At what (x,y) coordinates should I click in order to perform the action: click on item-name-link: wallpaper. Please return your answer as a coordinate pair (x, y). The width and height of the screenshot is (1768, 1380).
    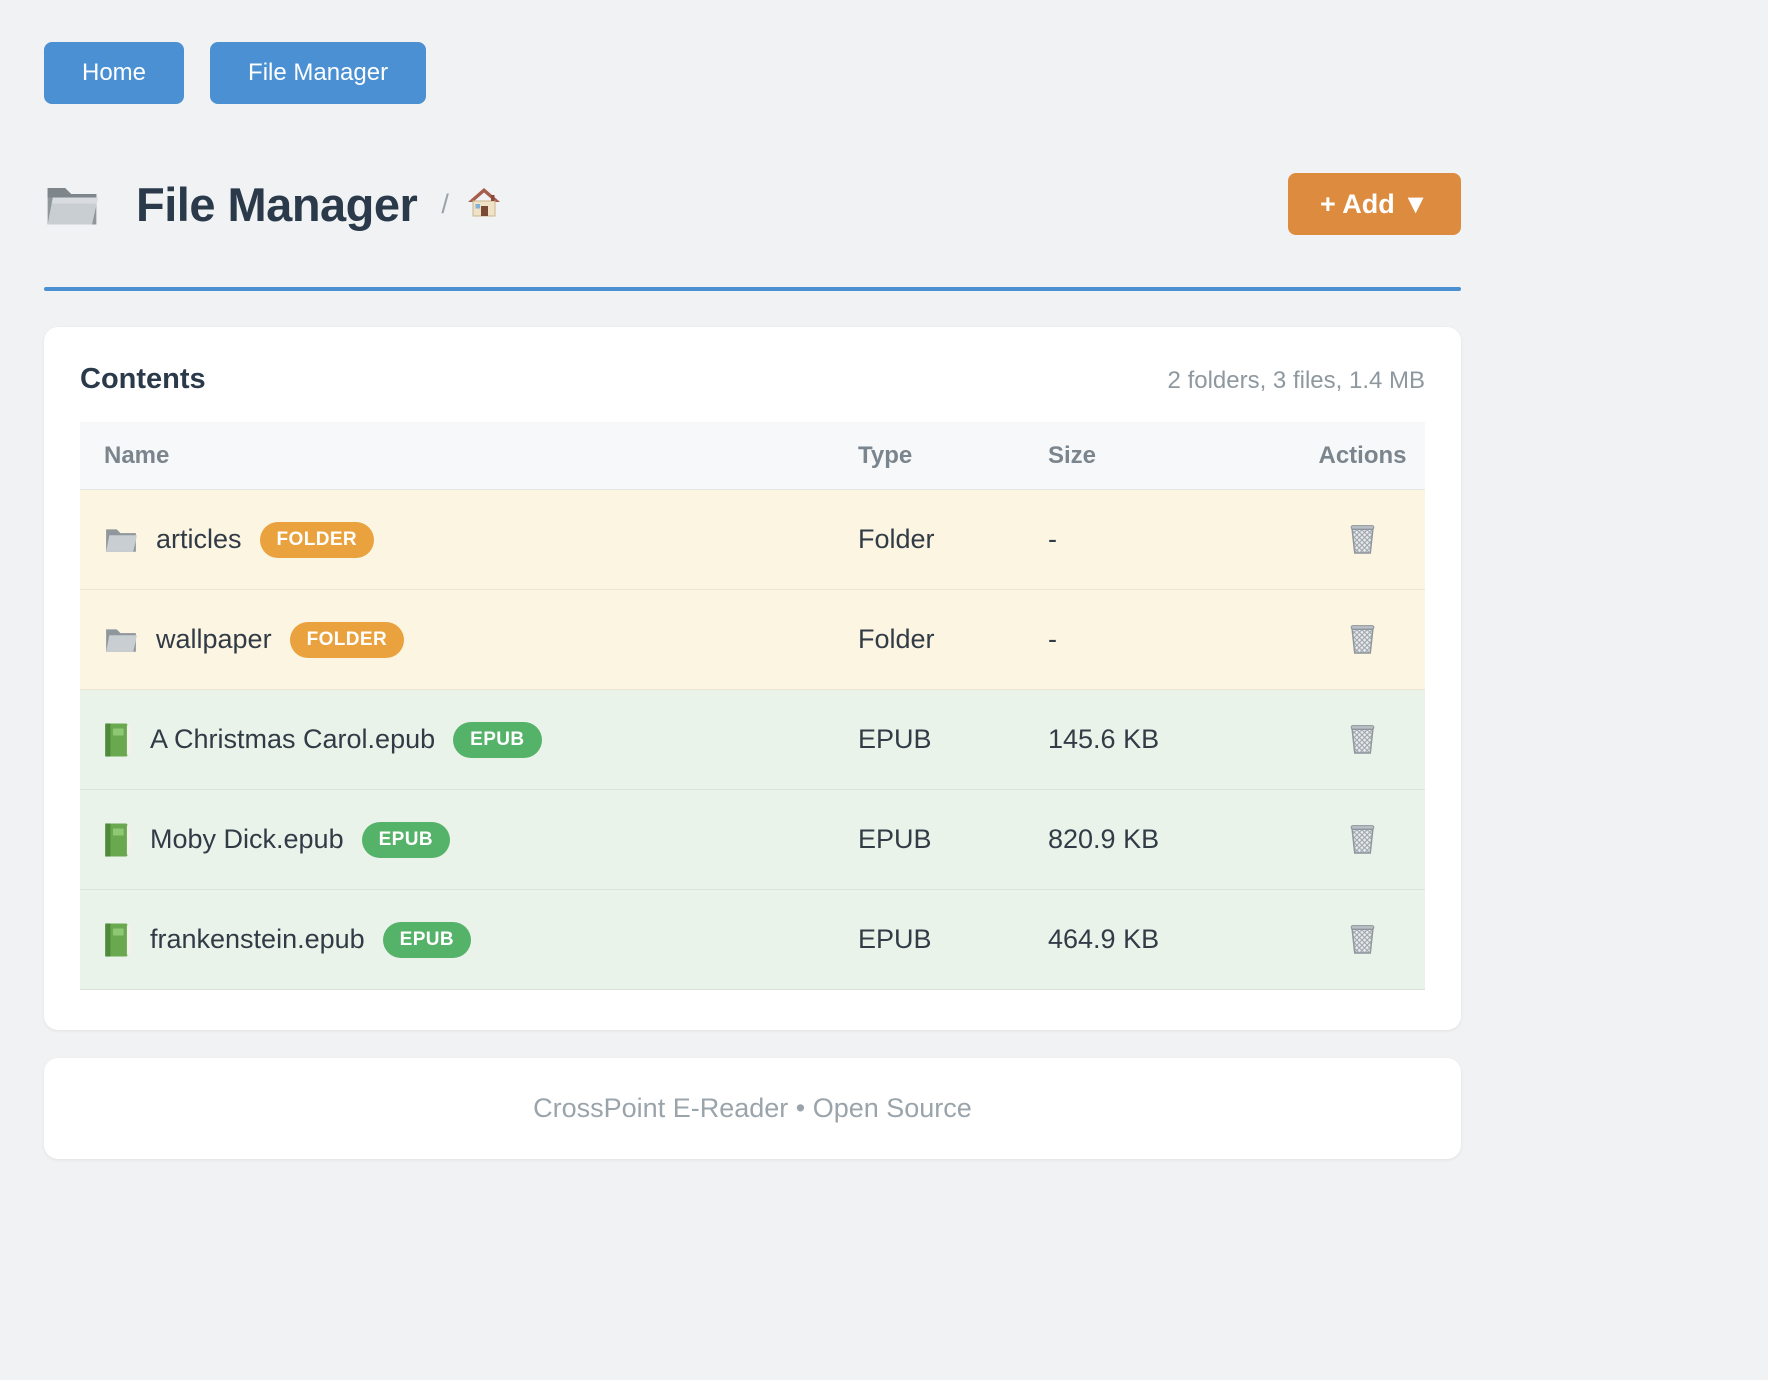
    Looking at the image, I should click on (214, 639).